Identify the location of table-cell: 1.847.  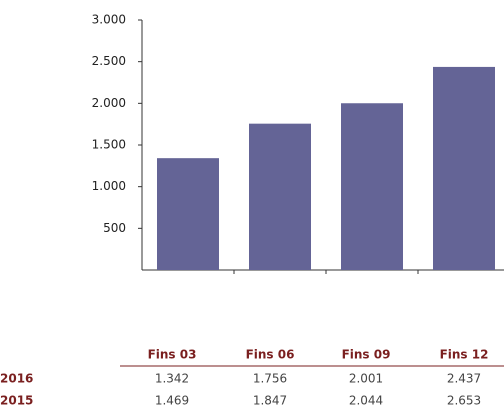
(270, 401).